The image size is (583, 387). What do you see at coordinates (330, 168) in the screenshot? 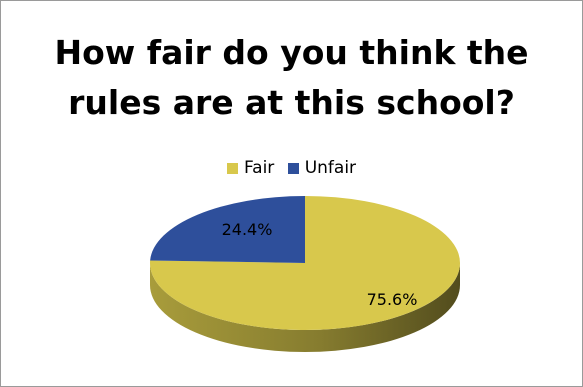
I see `legend-label-unfair: Unfair` at bounding box center [330, 168].